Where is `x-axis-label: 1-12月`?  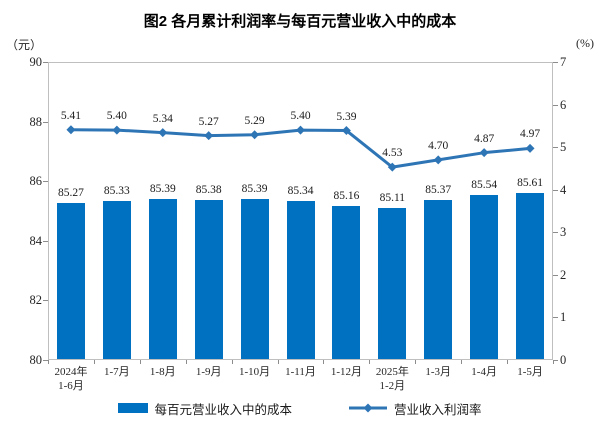 x-axis-label: 1-12月 is located at coordinates (346, 372).